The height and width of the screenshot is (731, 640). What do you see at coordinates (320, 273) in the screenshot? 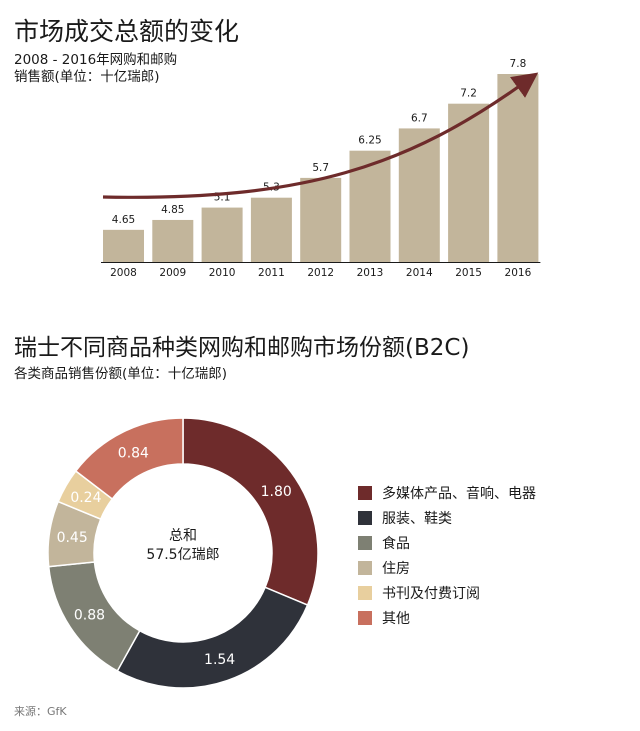
I see `x-tick-label: 2012` at bounding box center [320, 273].